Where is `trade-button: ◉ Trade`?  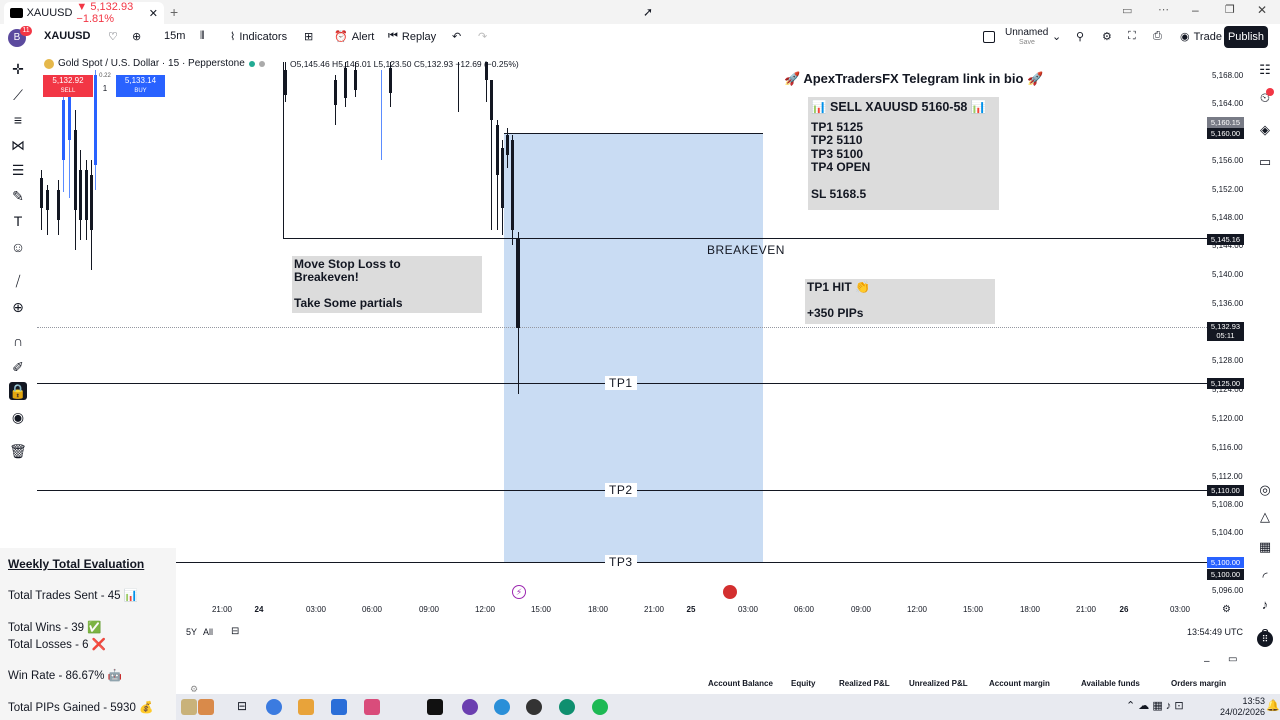 trade-button: ◉ Trade is located at coordinates (1201, 37).